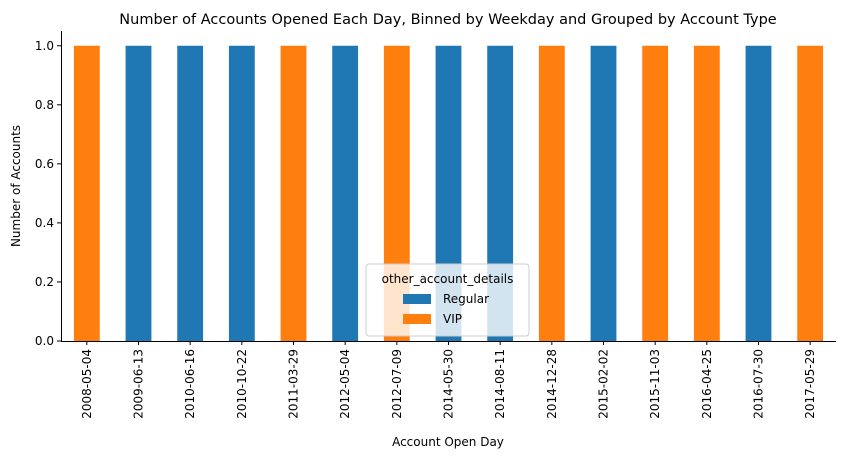  Describe the element at coordinates (604, 384) in the screenshot. I see `x-tick-label-10: 2015-02-02` at that location.